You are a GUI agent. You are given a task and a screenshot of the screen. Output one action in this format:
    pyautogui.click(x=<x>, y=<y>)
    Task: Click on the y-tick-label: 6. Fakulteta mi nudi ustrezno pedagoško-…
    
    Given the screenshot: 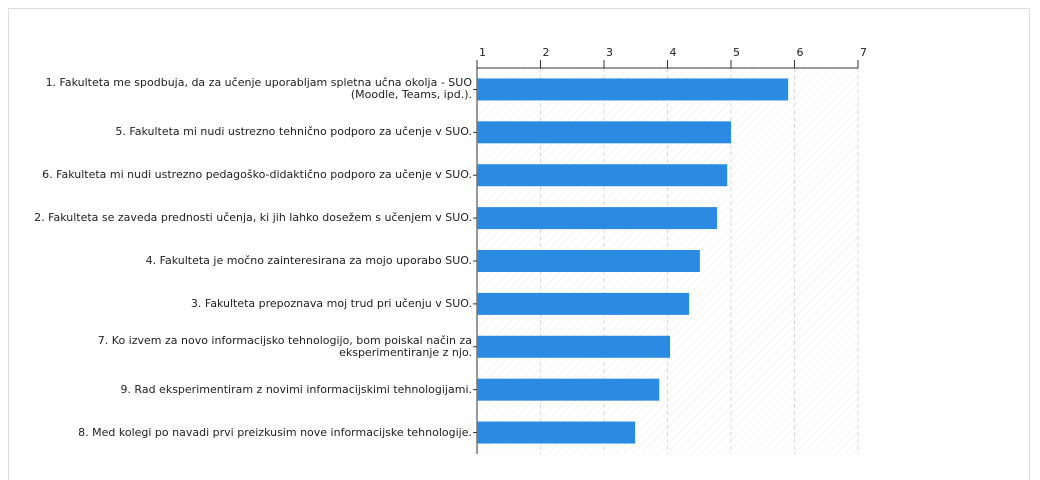 What is the action you would take?
    pyautogui.click(x=257, y=175)
    